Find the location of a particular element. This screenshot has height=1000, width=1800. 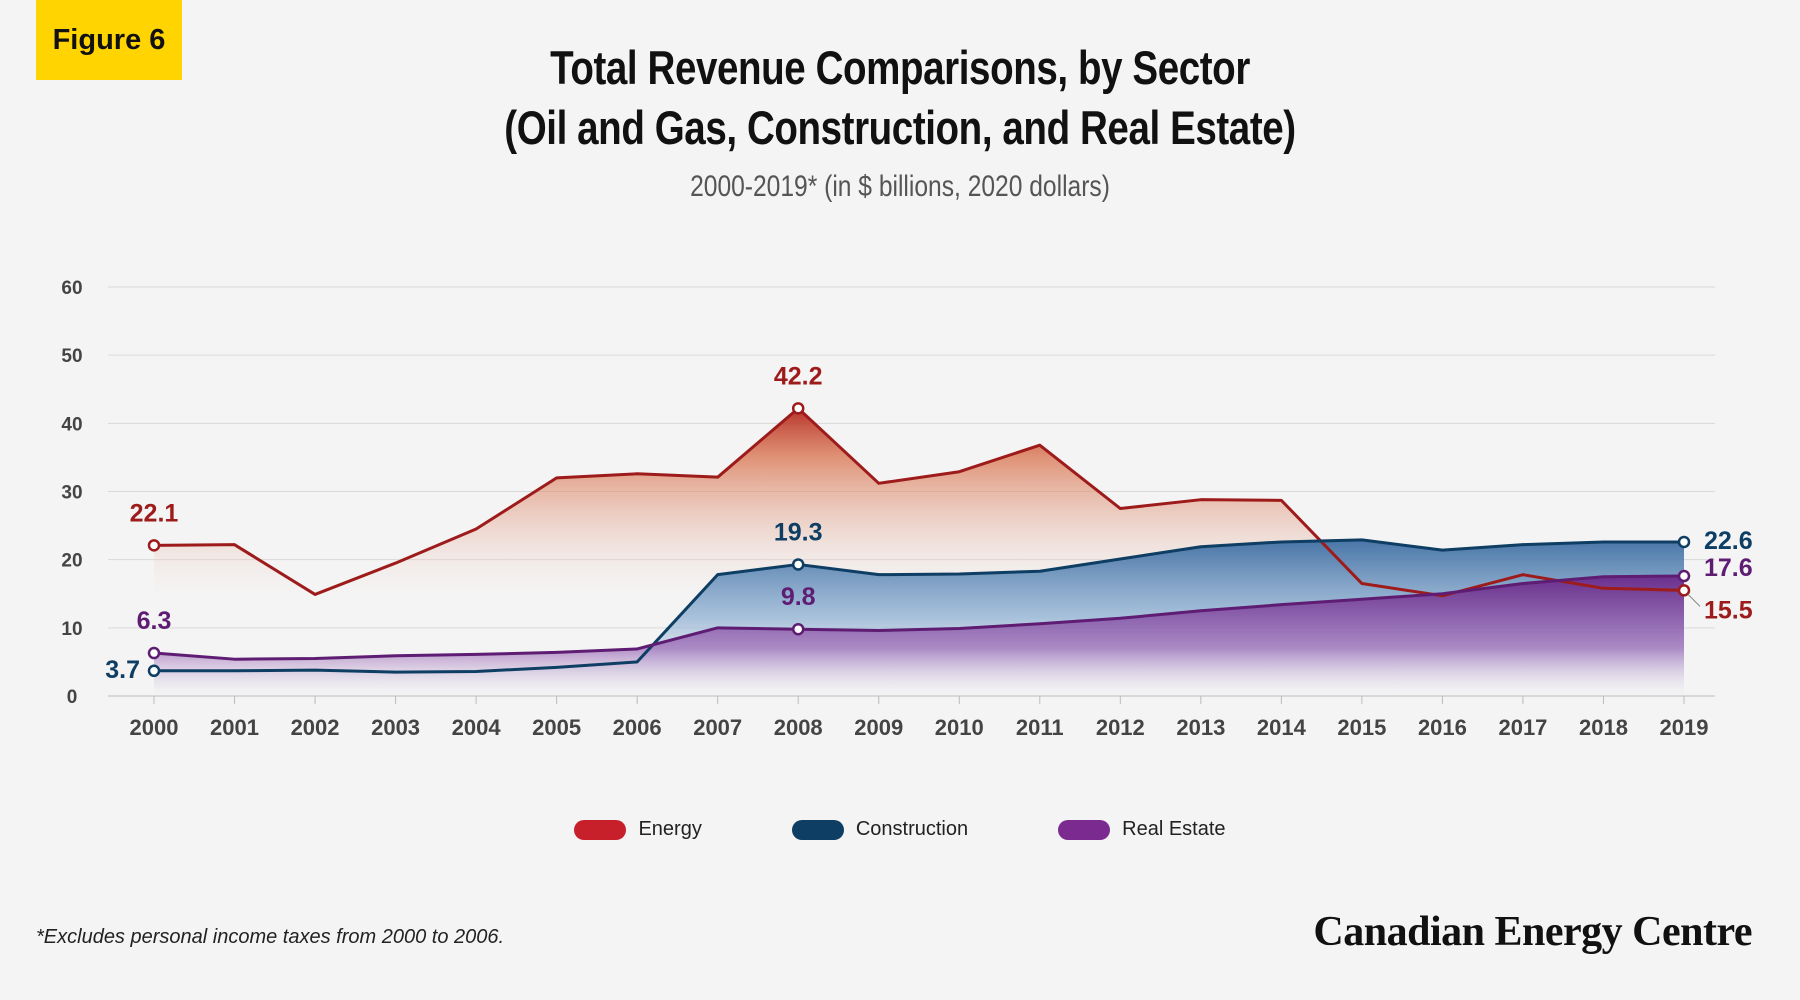

data-label-energy-2000: 22.1 is located at coordinates (154, 513).